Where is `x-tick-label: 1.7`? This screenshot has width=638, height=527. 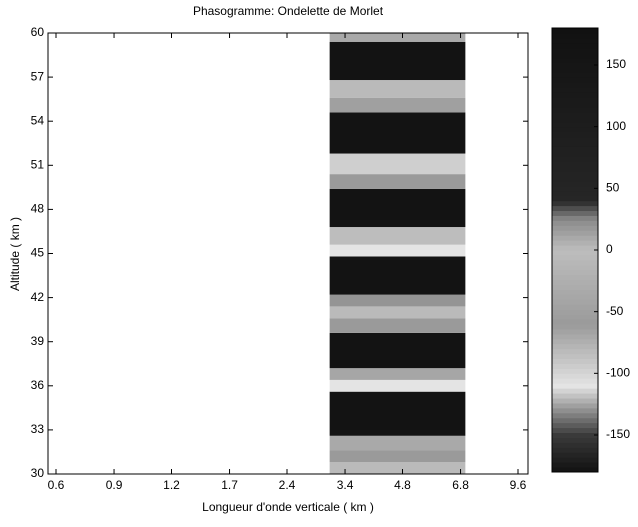 x-tick-label: 1.7 is located at coordinates (229, 485).